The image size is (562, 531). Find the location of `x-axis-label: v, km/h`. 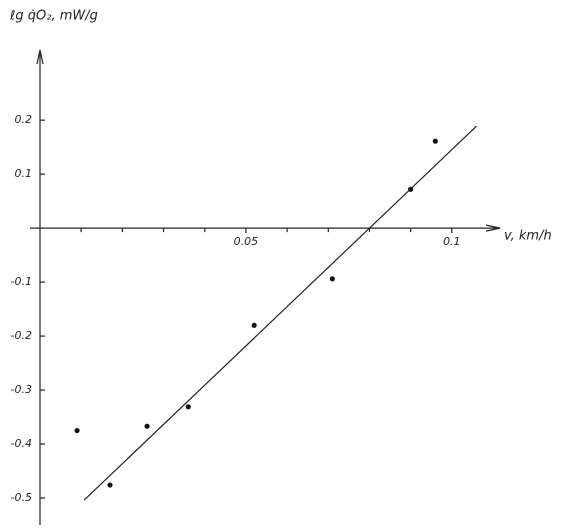

x-axis-label: v, km/h is located at coordinates (528, 236).